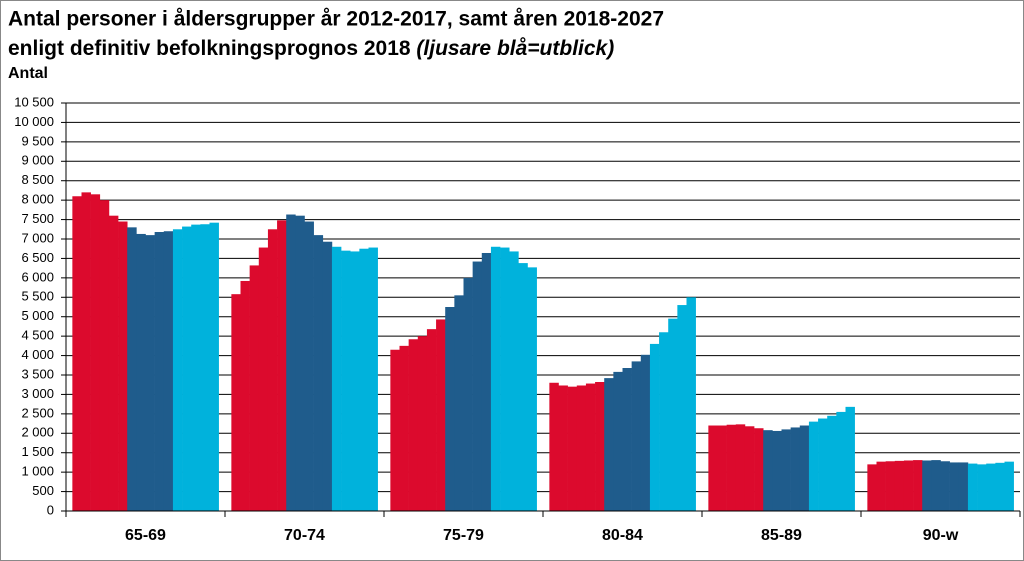 The width and height of the screenshot is (1024, 561). Describe the element at coordinates (37, 296) in the screenshot. I see `y-tick-label: 5 500` at that location.